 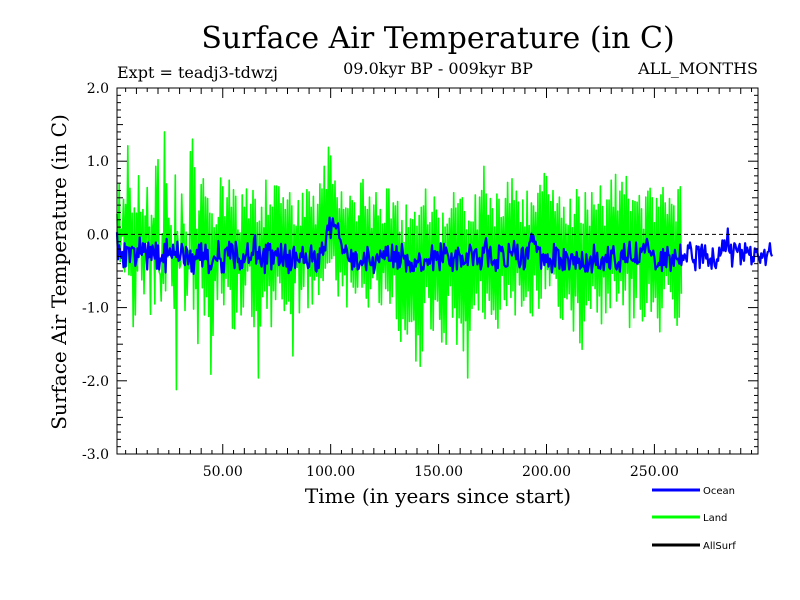 I want to click on y-tick-label: -1.0, so click(x=95, y=309).